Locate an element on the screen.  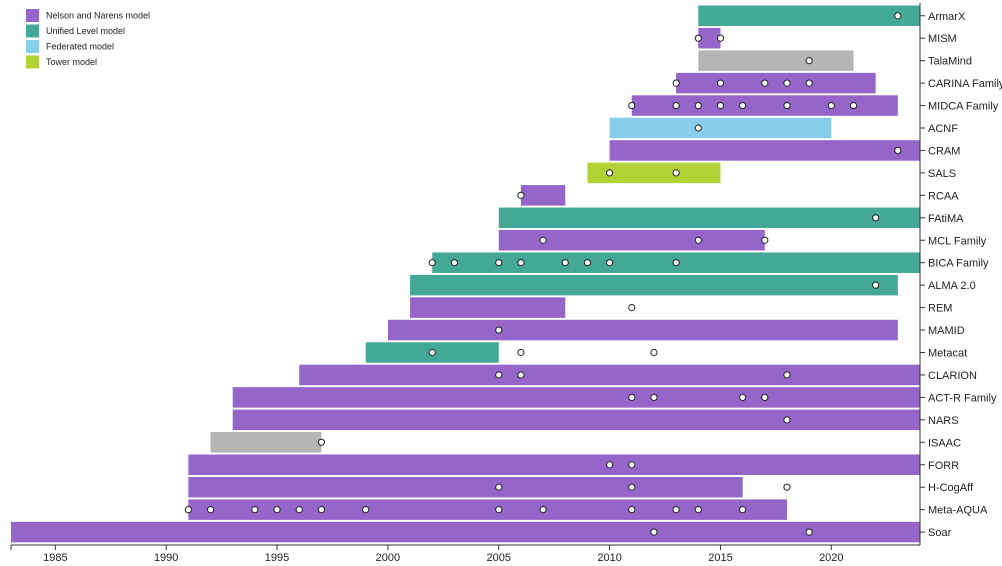
y-tick-label: CLARION is located at coordinates (952, 376).